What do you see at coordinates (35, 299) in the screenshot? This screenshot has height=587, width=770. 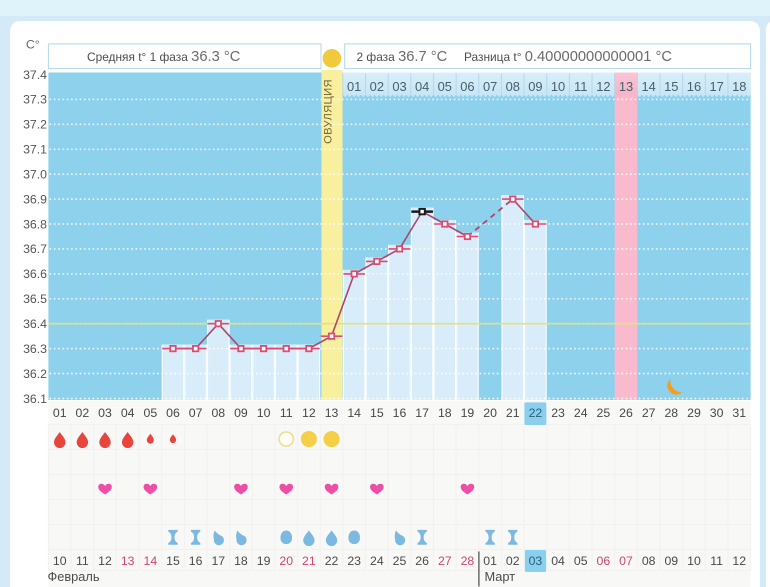 I see `svg-text: 36.5` at bounding box center [35, 299].